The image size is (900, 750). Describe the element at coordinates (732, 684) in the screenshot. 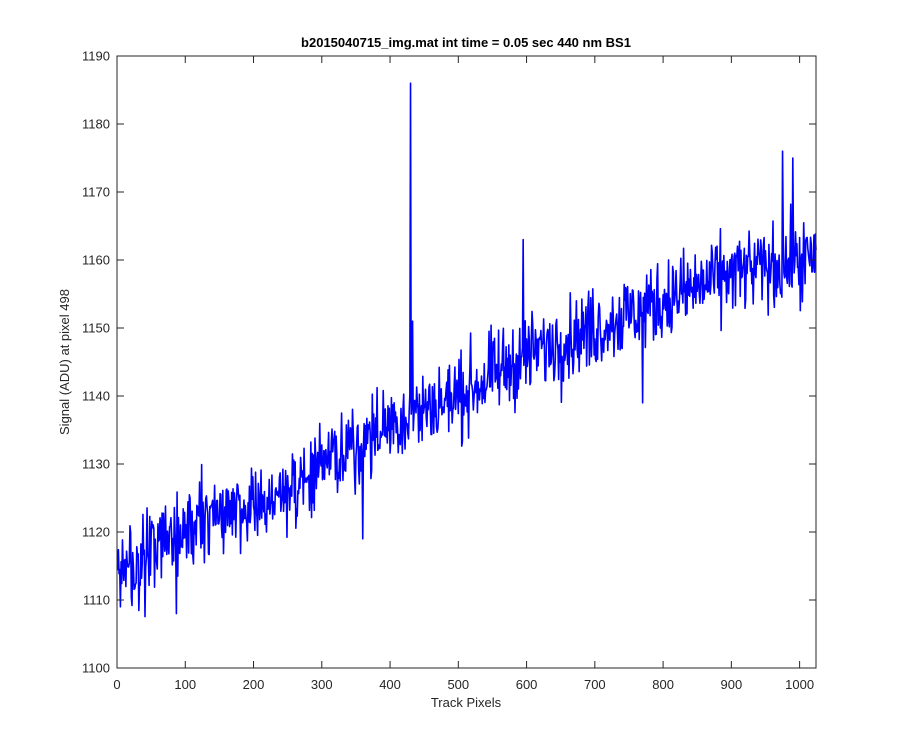

I see `x-tick-label: 900` at that location.